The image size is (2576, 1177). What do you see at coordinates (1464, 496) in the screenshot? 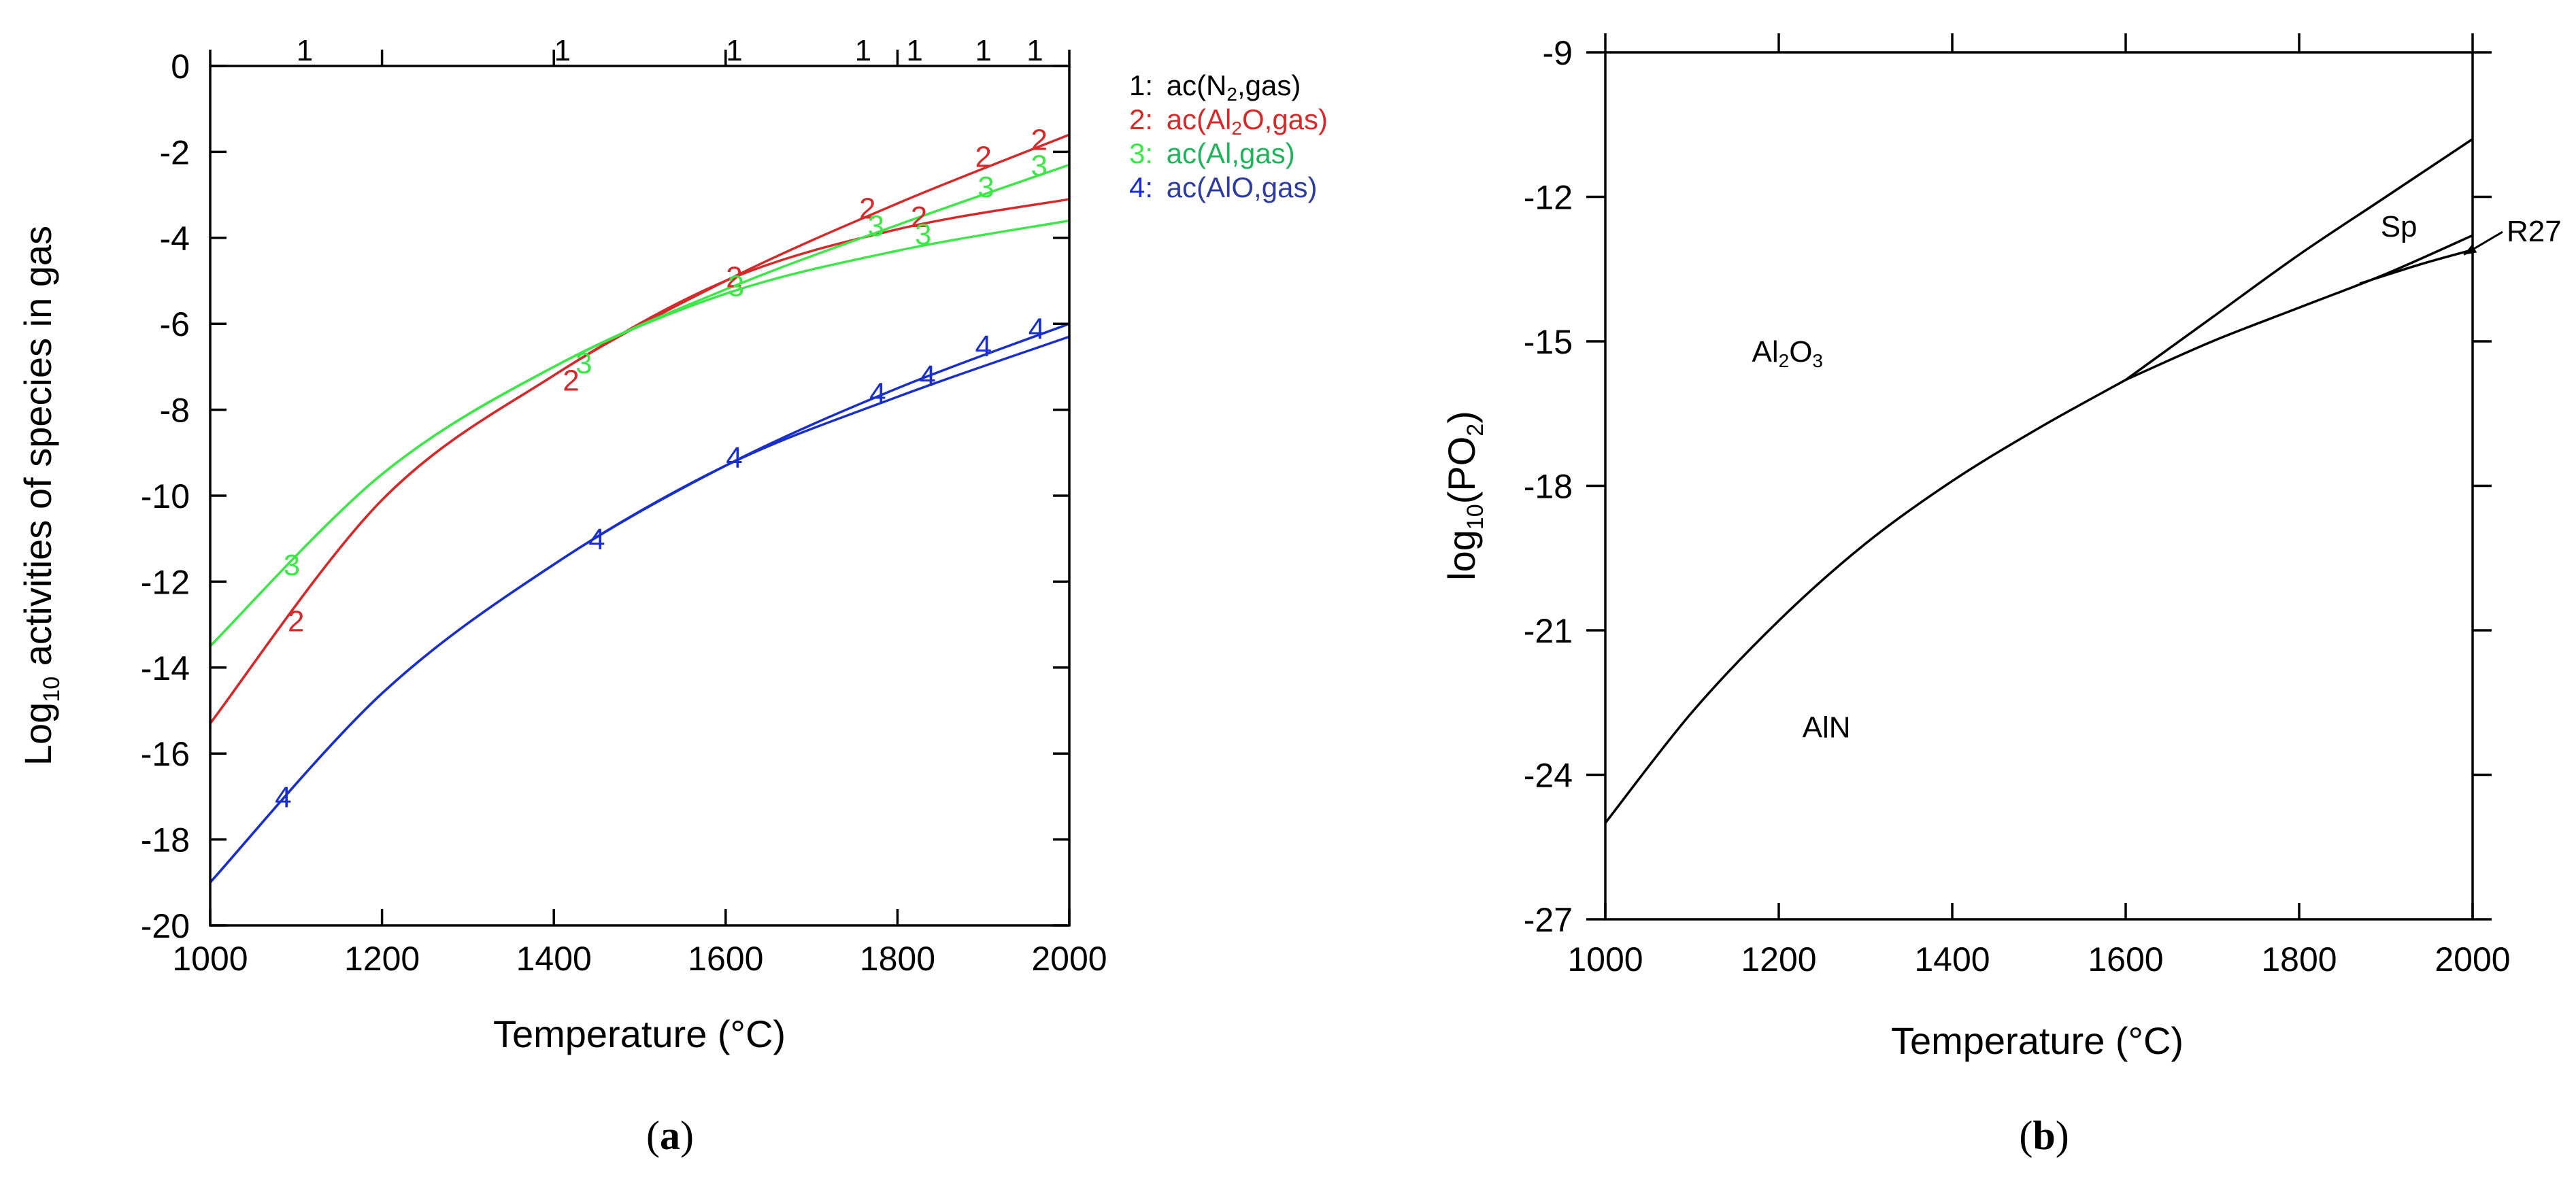
I see `chart-b-y-axis-title: log10(PO2)` at bounding box center [1464, 496].